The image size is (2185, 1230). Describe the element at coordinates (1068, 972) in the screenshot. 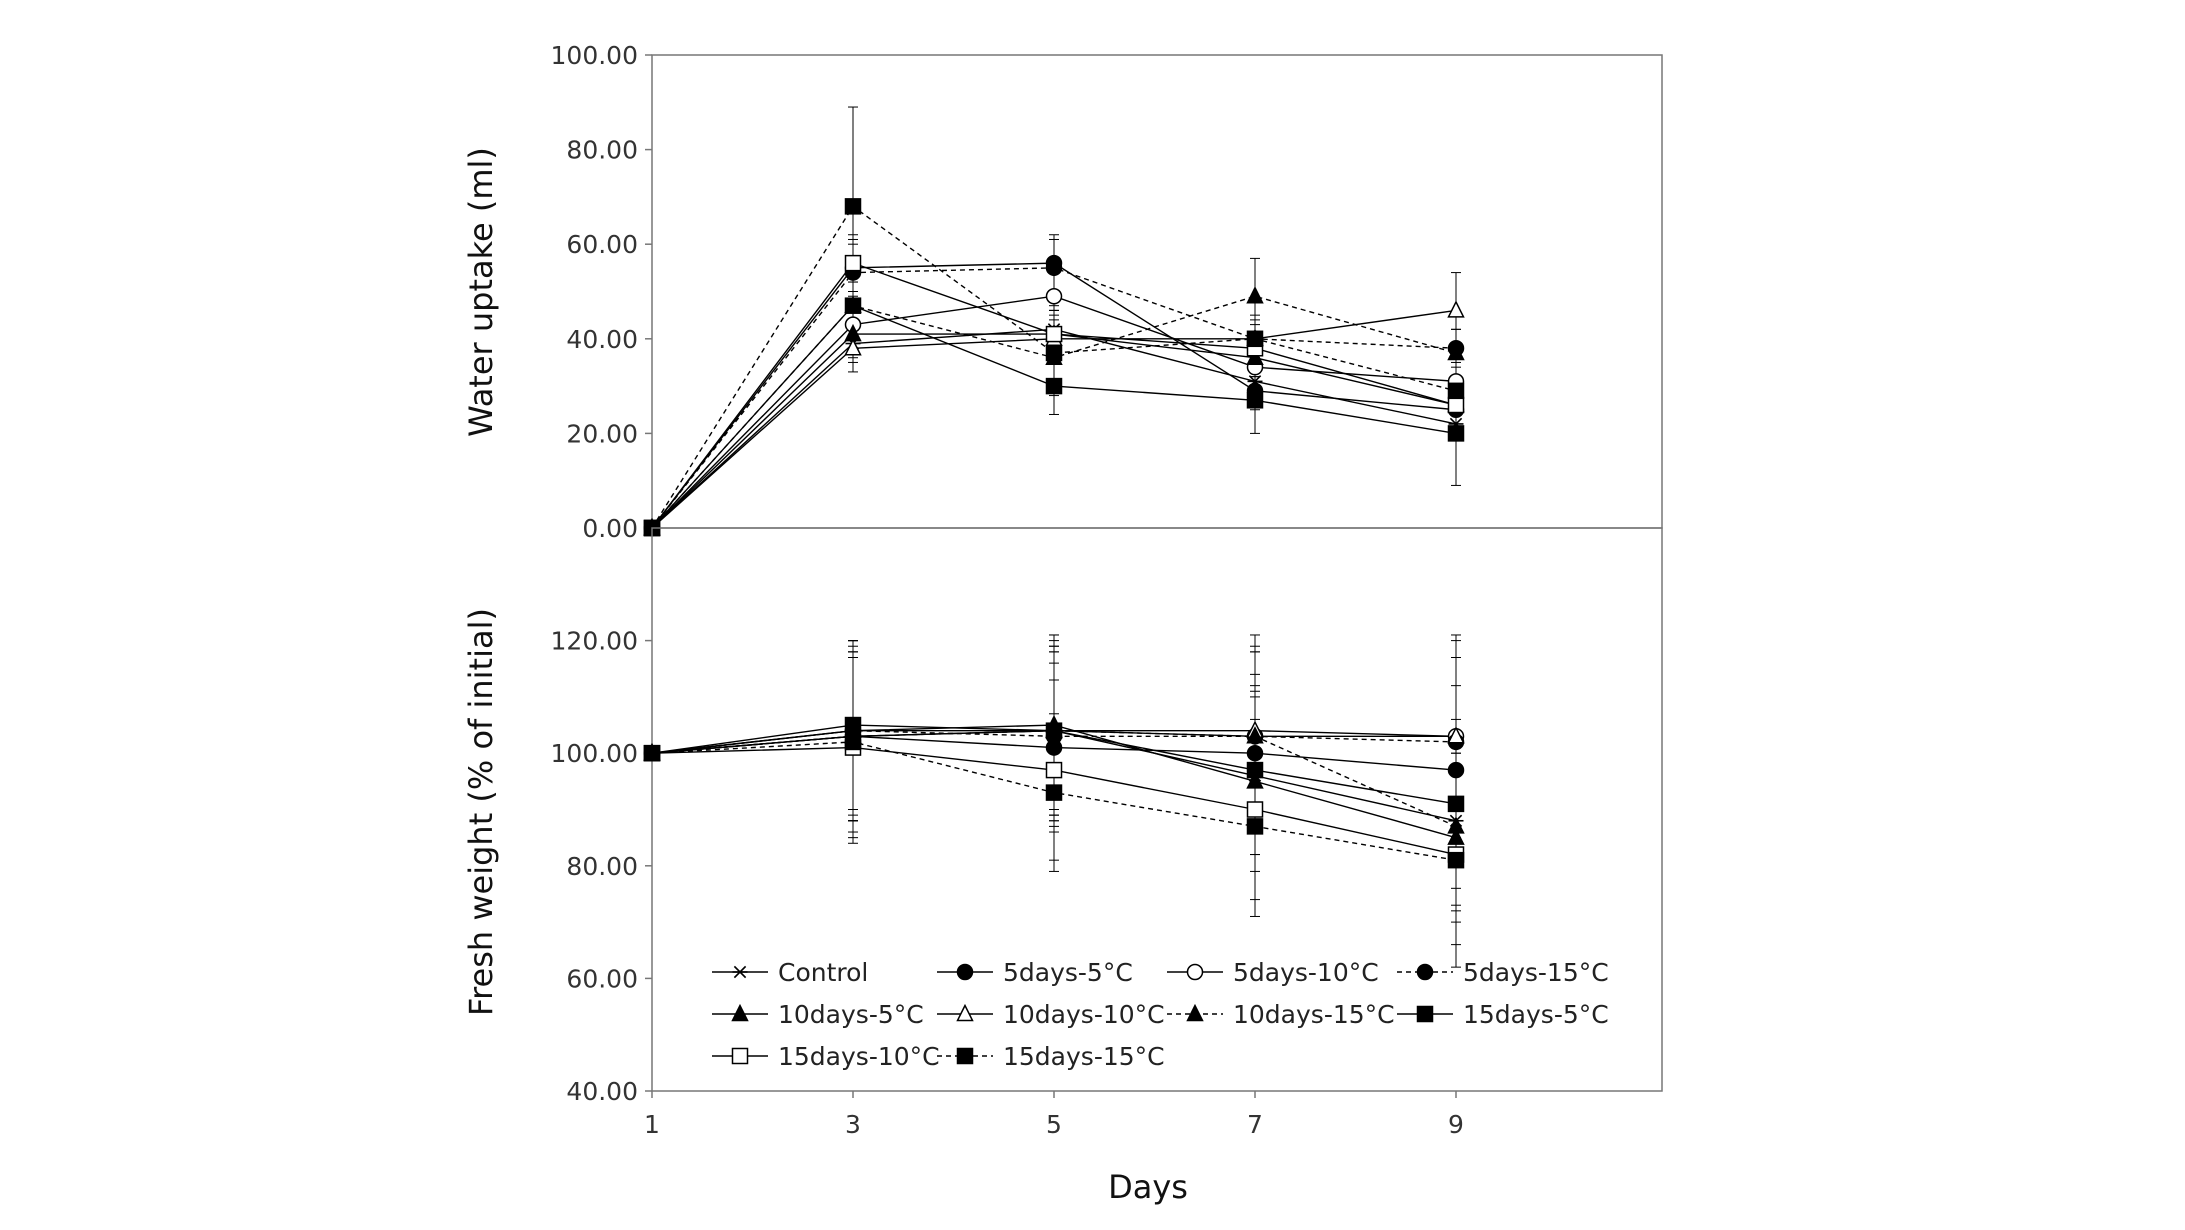

I see `legend-label: 5days-5°C` at that location.